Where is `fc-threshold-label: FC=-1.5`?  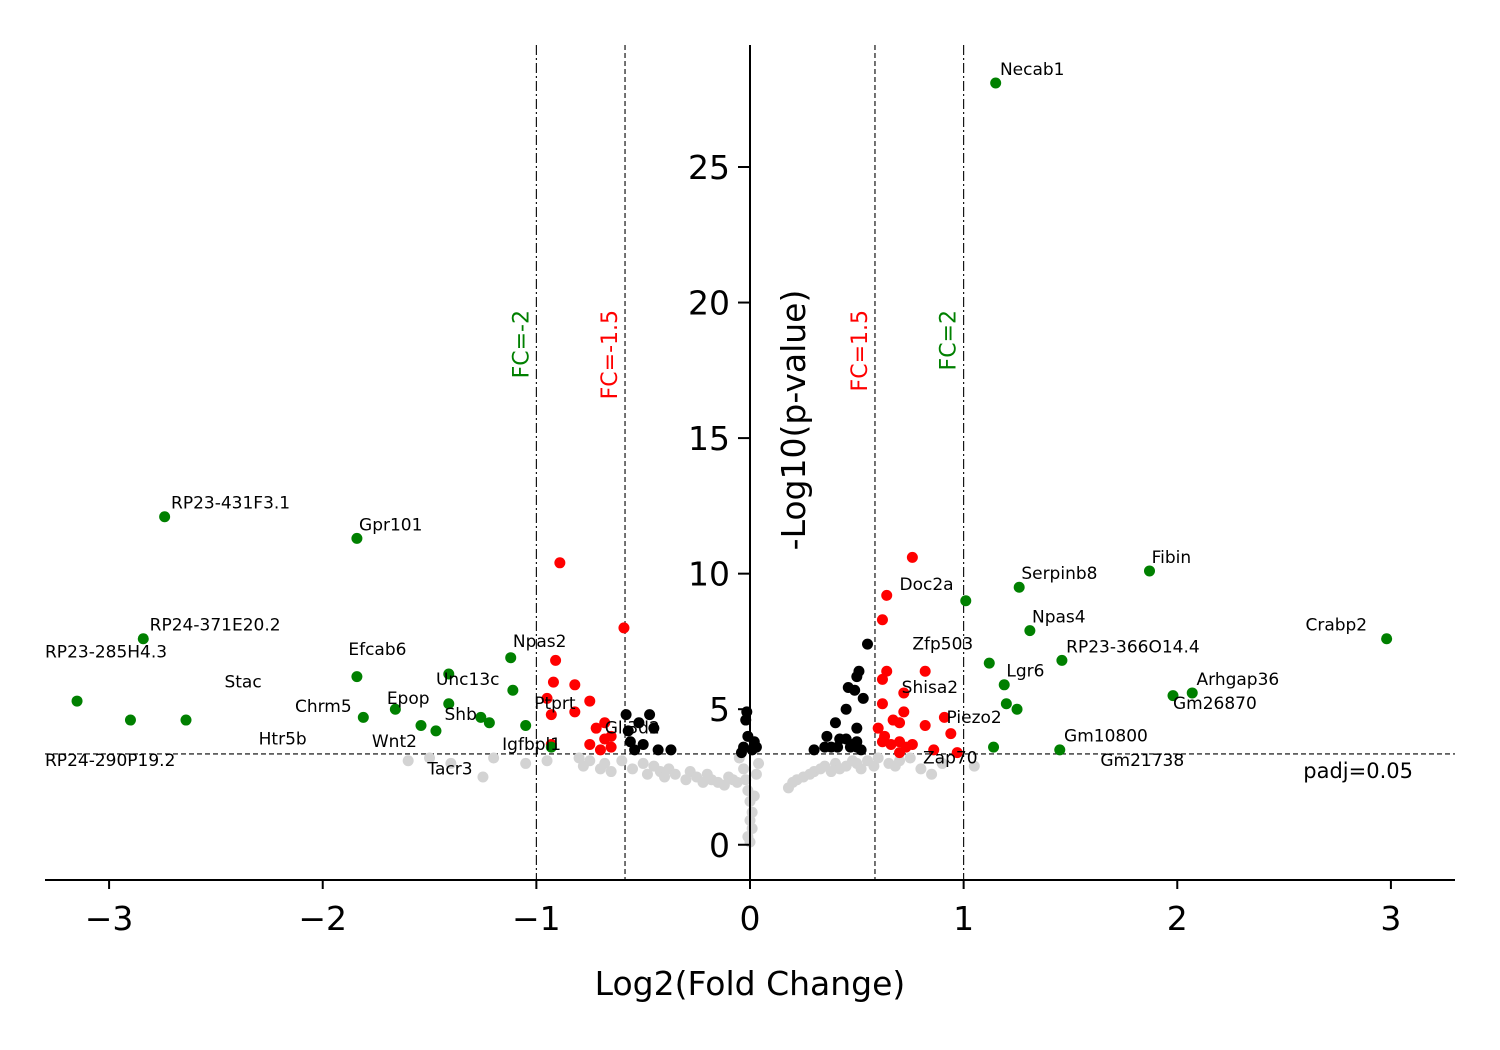 fc-threshold-label: FC=-1.5 is located at coordinates (610, 354).